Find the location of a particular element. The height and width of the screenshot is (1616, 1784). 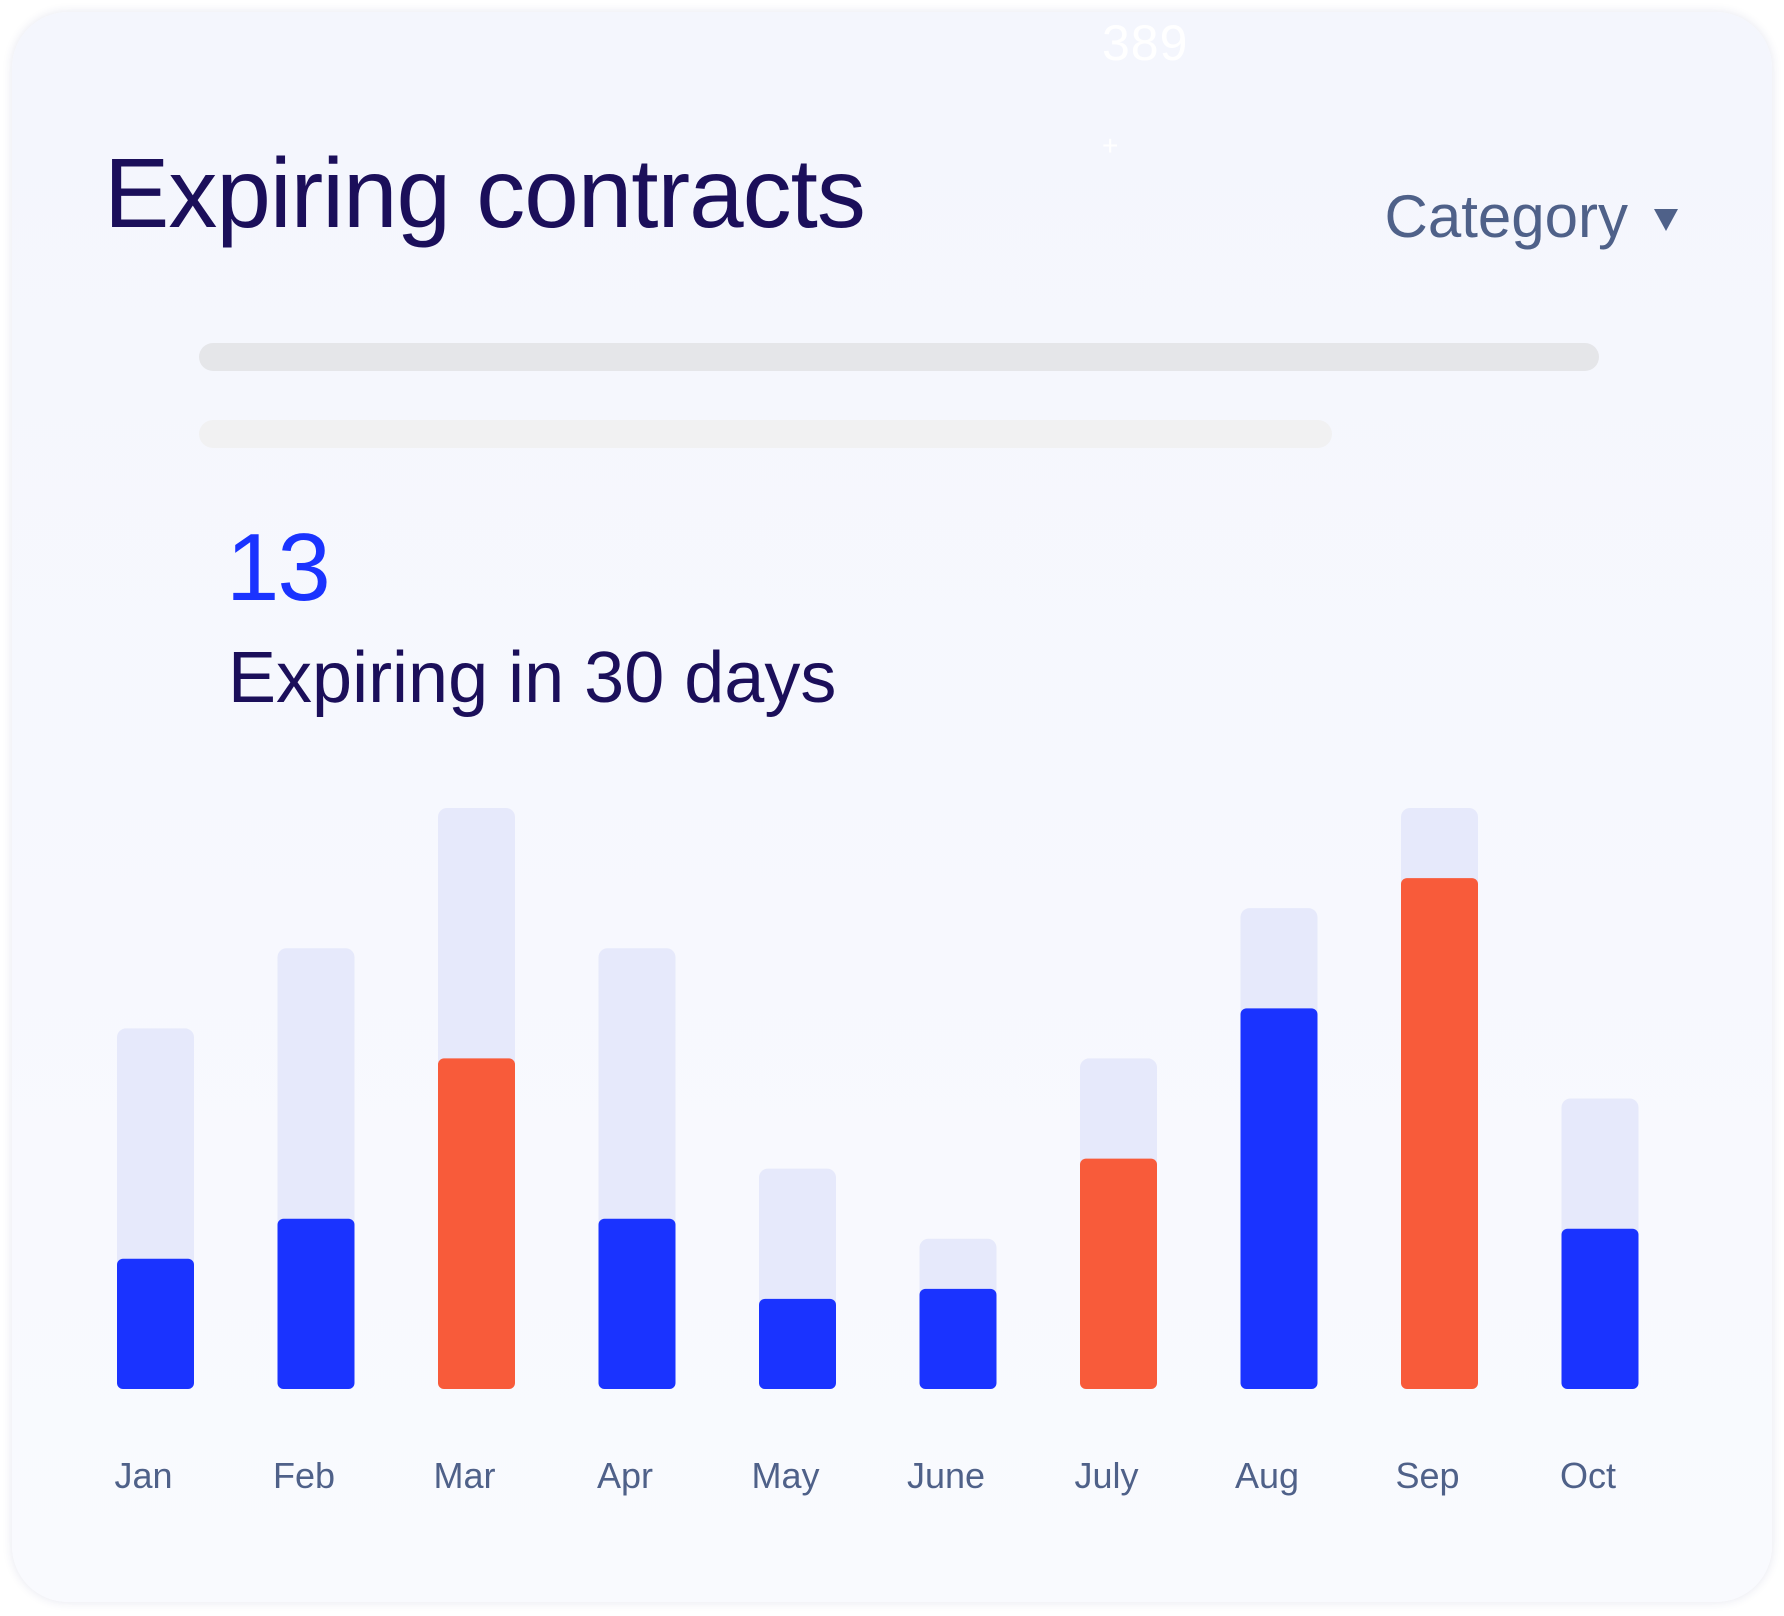

month-label-feb: Feb is located at coordinates (304, 1475).